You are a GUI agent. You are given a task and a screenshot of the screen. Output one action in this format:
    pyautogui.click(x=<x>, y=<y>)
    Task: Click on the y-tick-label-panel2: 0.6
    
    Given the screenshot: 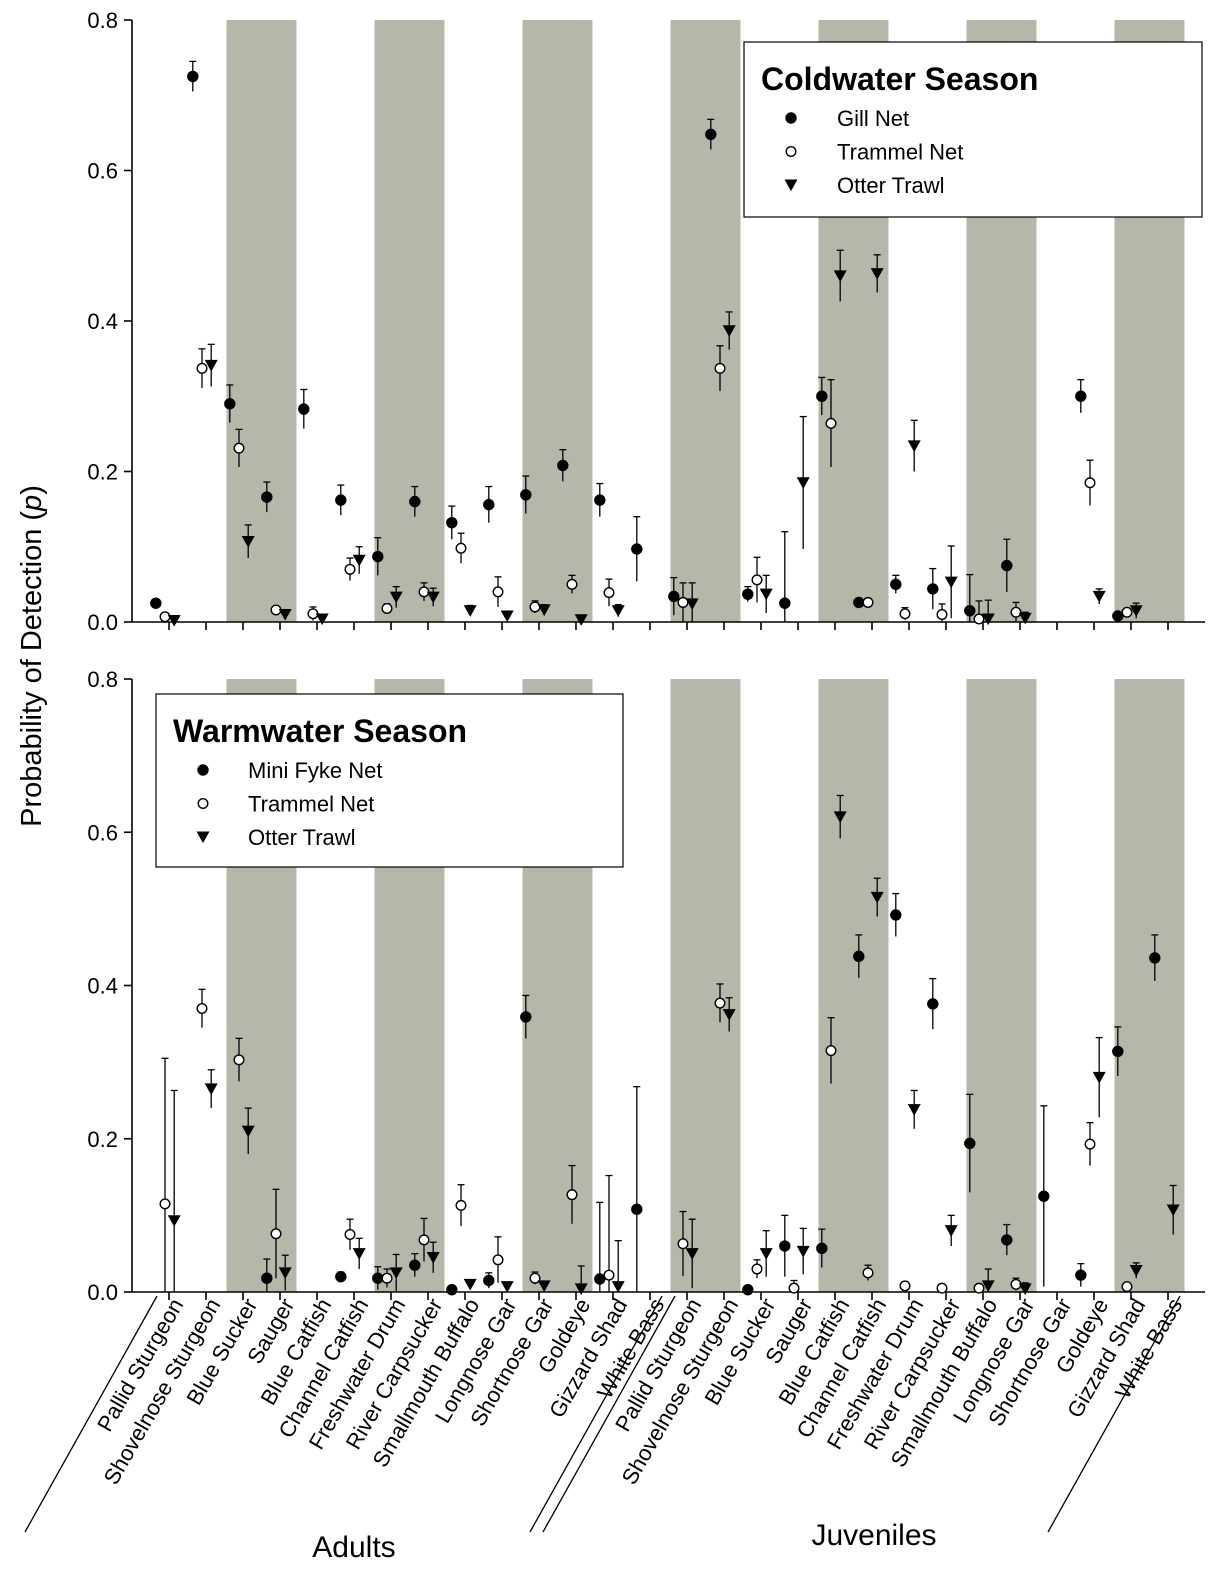 What is the action you would take?
    pyautogui.click(x=102, y=832)
    